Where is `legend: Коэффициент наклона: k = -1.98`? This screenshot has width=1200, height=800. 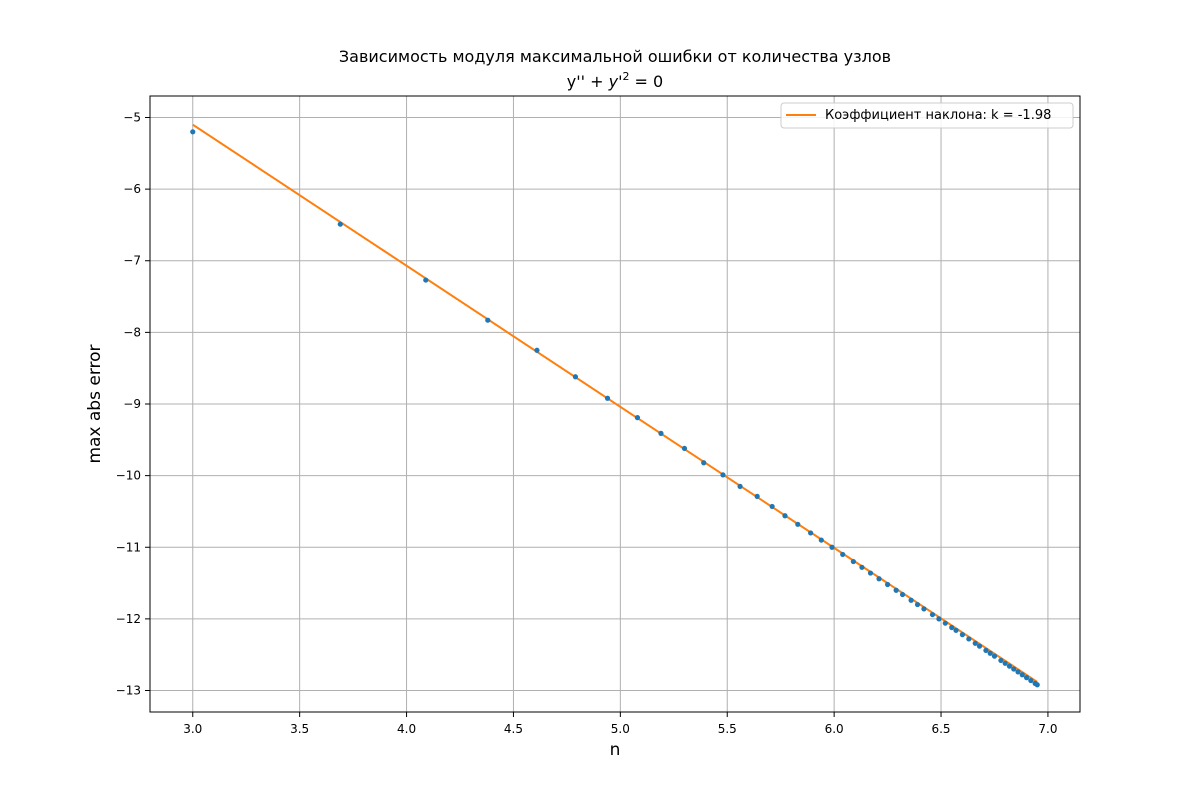
legend: Коэффициент наклона: k = -1.98 is located at coordinates (927, 115).